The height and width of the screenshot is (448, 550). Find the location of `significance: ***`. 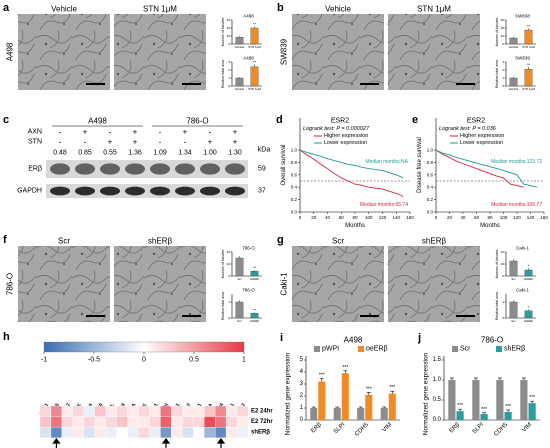

significance: *** is located at coordinates (484, 410).